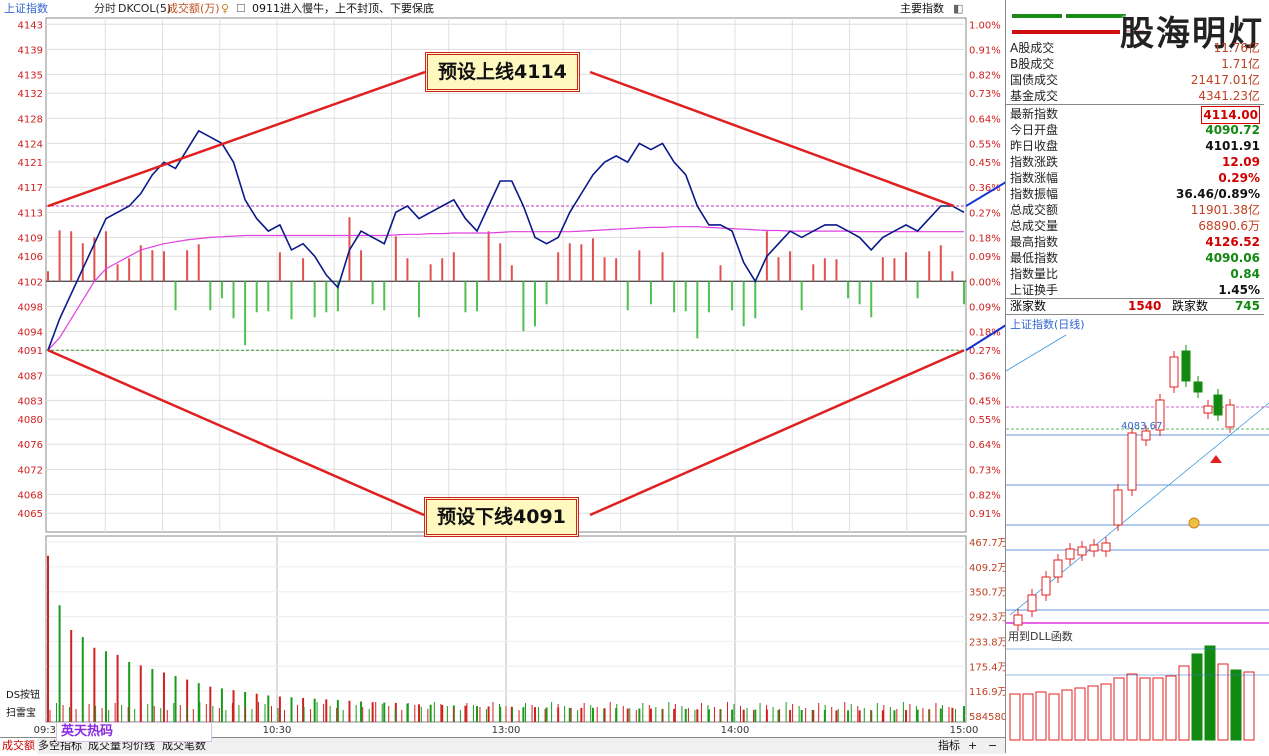 The height and width of the screenshot is (756, 1269). What do you see at coordinates (1137, 534) in the screenshot?
I see `mini-kline: 上证指数(日线) 4083.67 用到DLL函数` at bounding box center [1137, 534].